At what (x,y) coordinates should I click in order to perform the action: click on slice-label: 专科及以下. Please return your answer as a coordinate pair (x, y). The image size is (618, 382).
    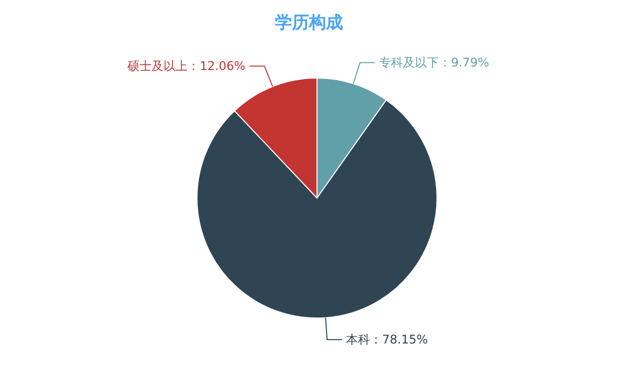
    Looking at the image, I should click on (408, 63).